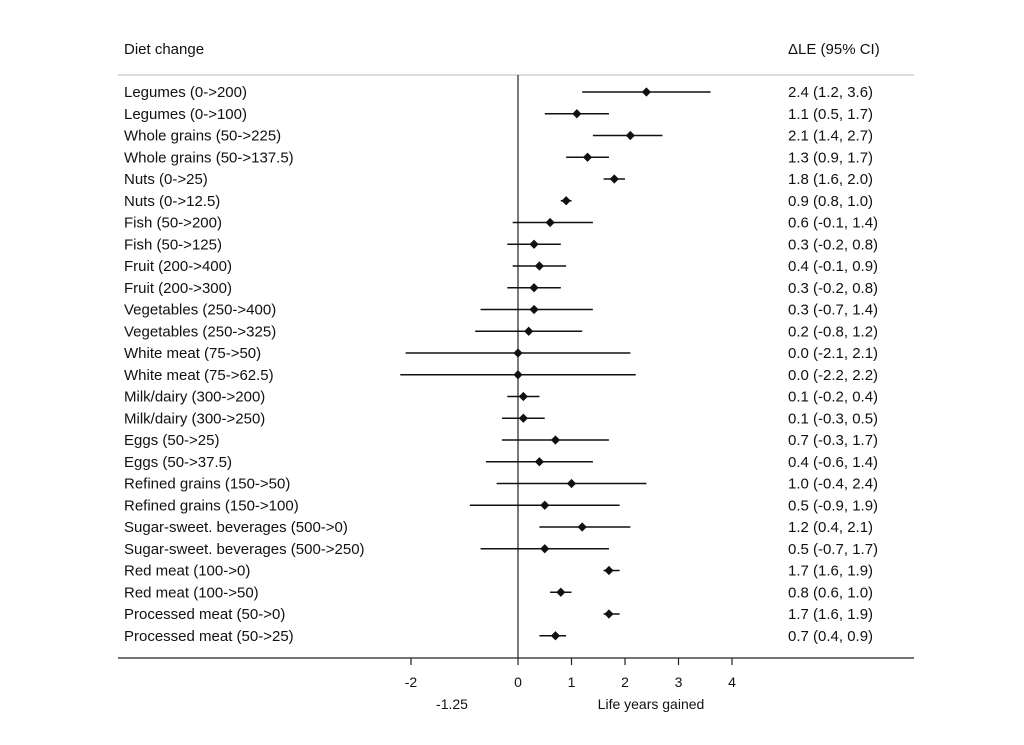  What do you see at coordinates (501, 505) in the screenshot?
I see `forest-row: Refined grains (150->100) 0.5 (-0.9, 1.9)` at bounding box center [501, 505].